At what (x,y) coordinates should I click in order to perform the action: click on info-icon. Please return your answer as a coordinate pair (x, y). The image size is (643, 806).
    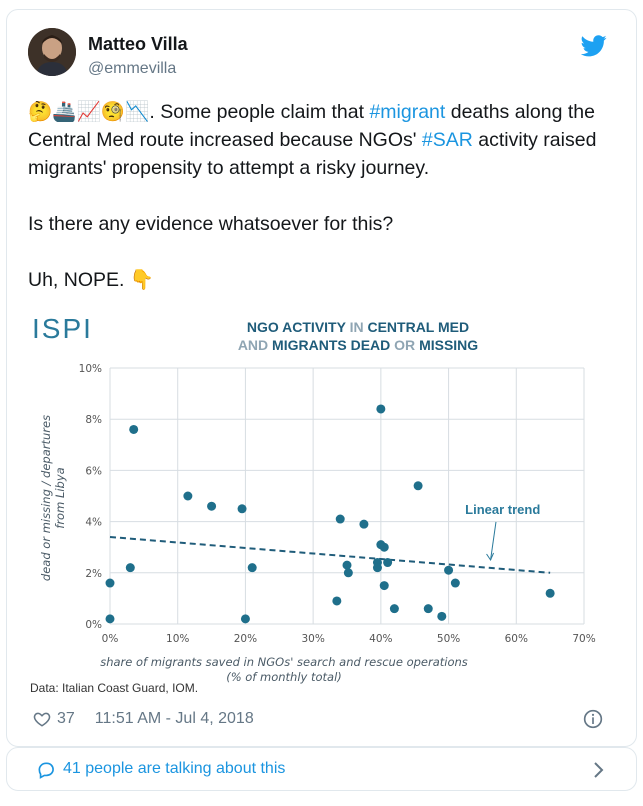
    Looking at the image, I should click on (593, 719).